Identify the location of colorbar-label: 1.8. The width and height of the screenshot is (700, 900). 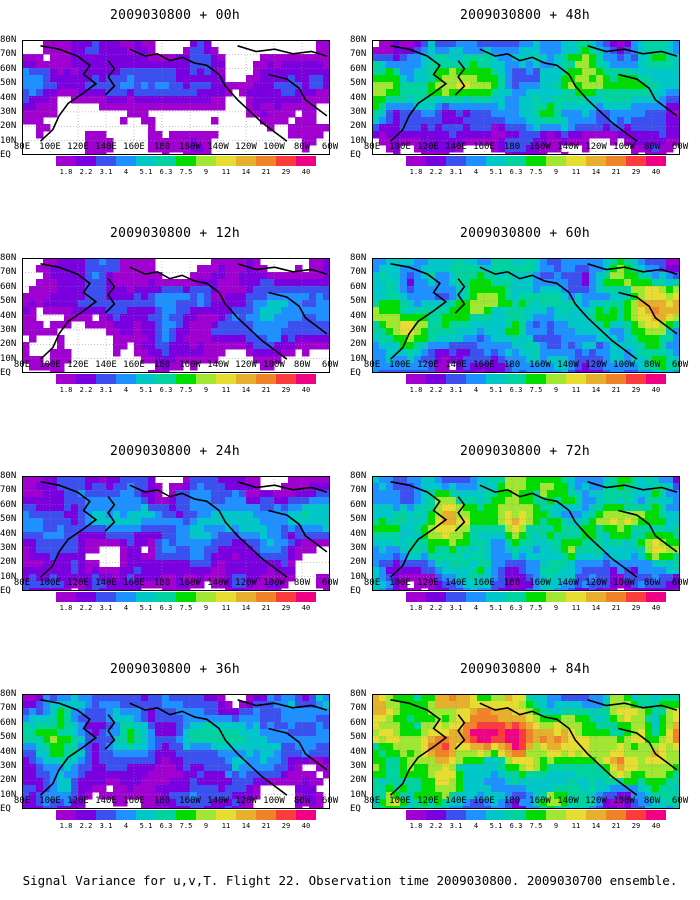
(66, 390).